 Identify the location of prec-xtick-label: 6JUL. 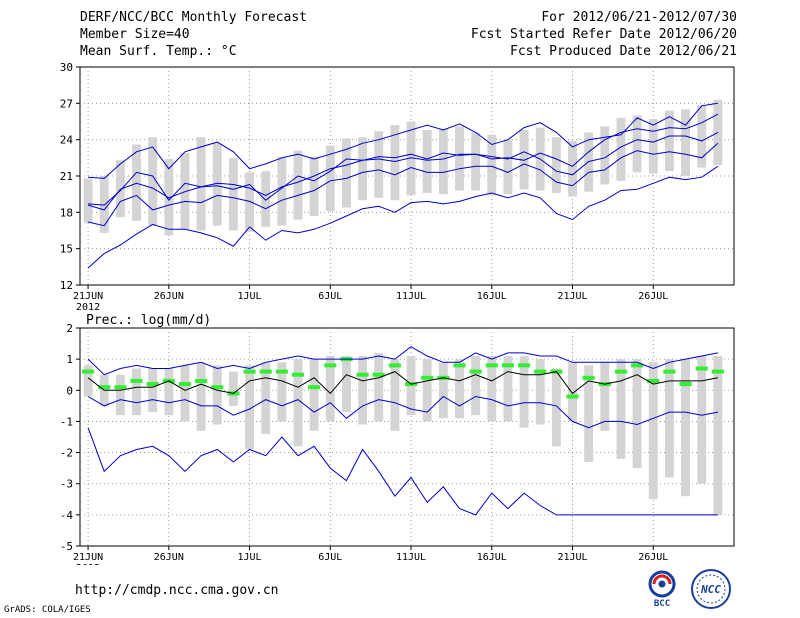
(330, 557).